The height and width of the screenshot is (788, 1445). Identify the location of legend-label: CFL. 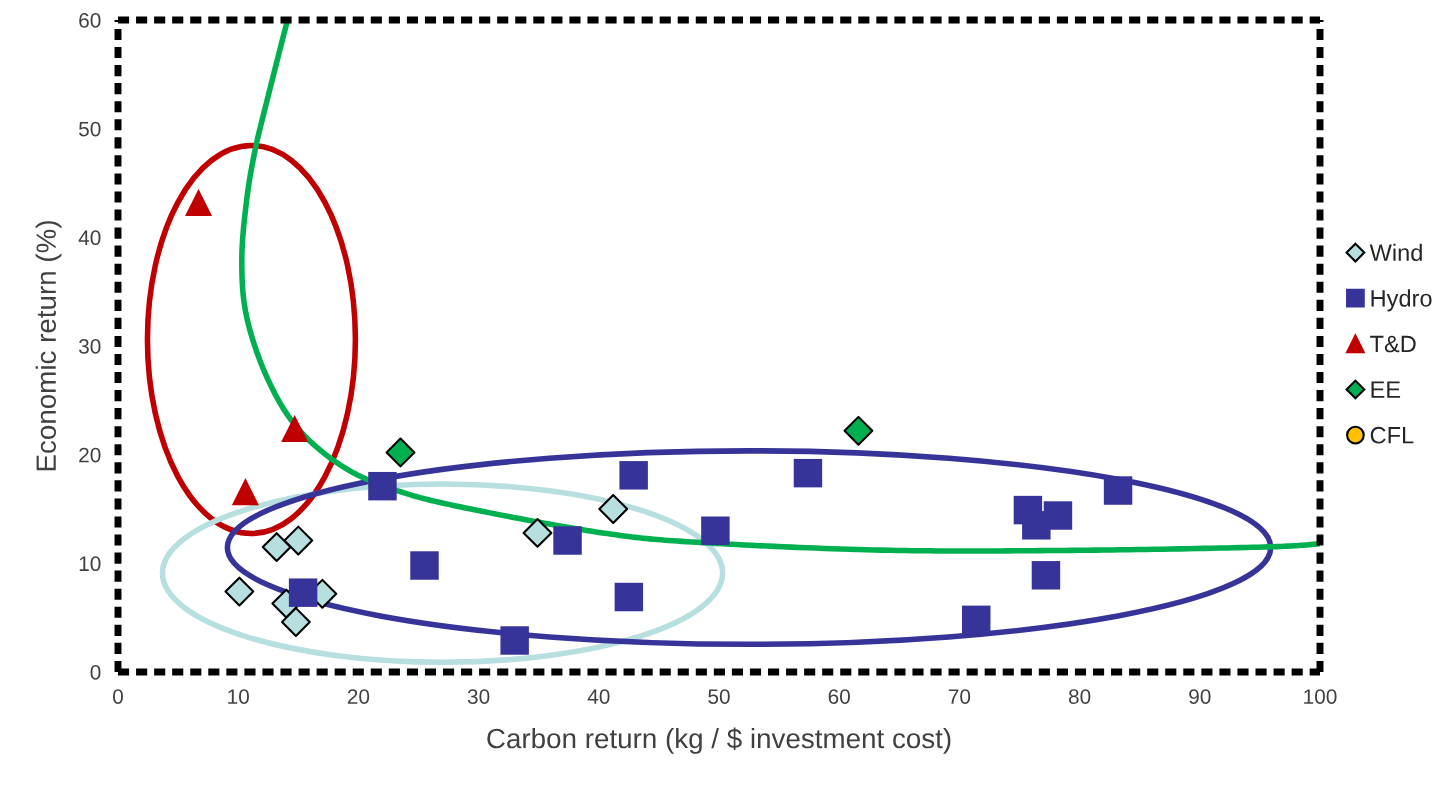
(1392, 435).